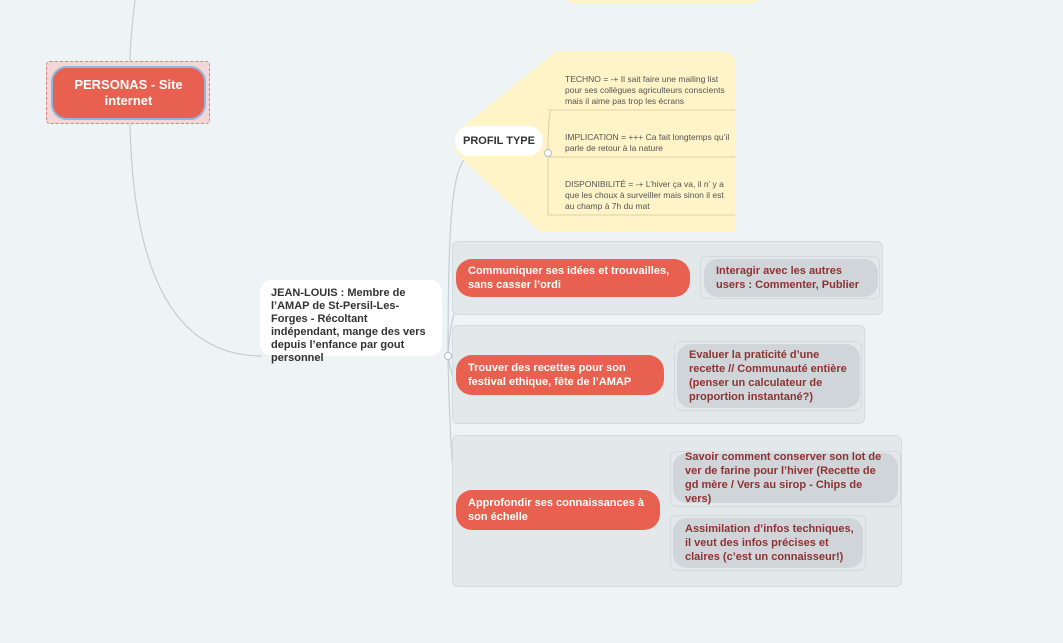 Image resolution: width=1063 pixels, height=643 pixels. Describe the element at coordinates (663, 1) in the screenshot. I see `partial-node-top` at that location.